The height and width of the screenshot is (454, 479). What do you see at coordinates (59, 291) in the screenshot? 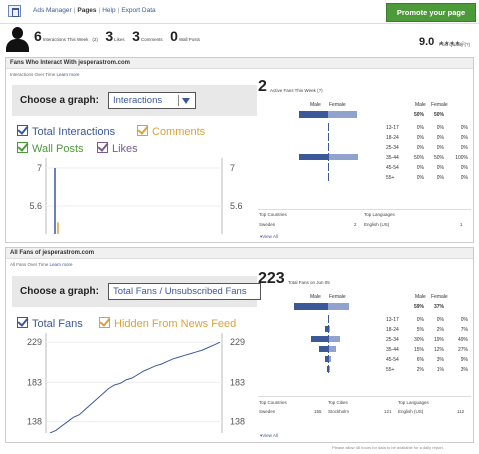
I see `choose-graph-label: Choose a graph:` at bounding box center [59, 291].